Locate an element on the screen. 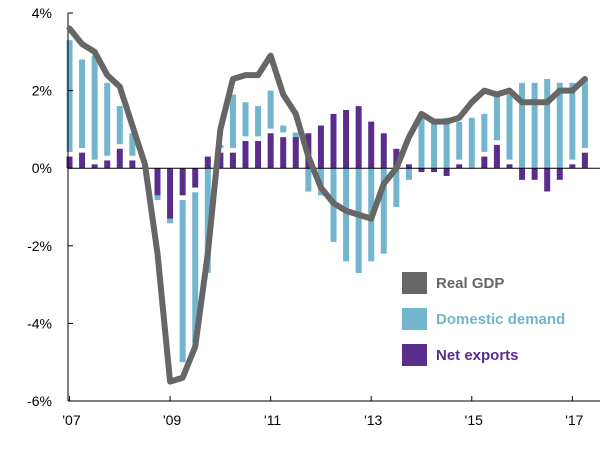 This screenshot has height=449, width=607. legend-item-domestic-demand-label: Domestic demand is located at coordinates (500, 319).